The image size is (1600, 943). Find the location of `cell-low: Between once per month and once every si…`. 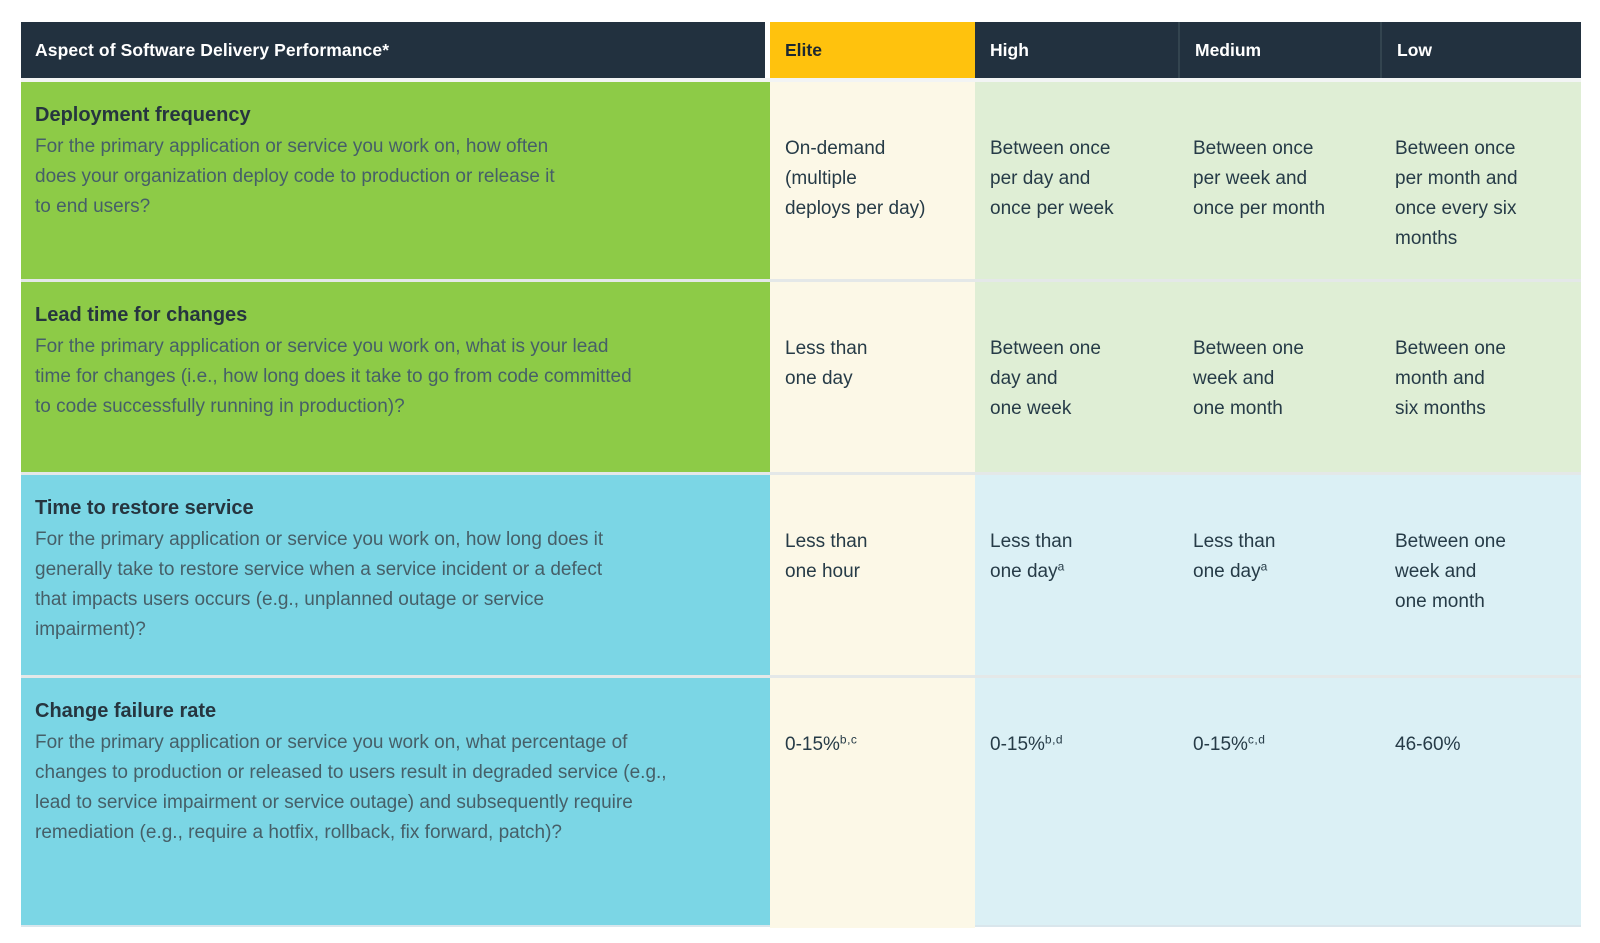

cell-low: Between once per month and once every si… is located at coordinates (1480, 180).